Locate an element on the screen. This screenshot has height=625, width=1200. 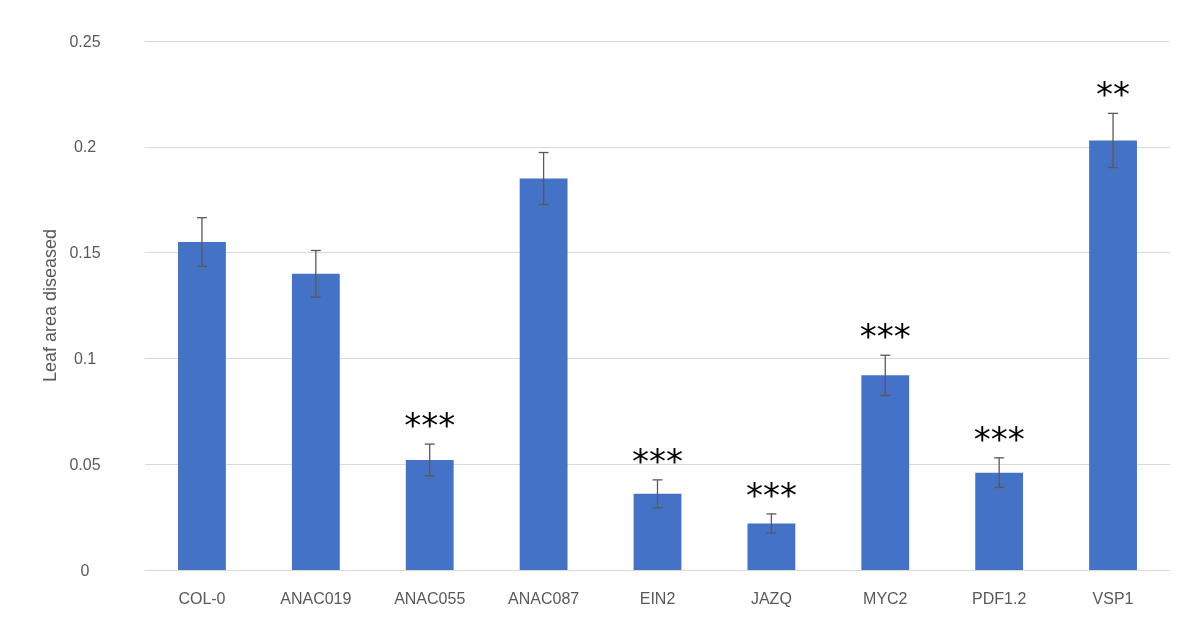
y-tick-label: 0.1 is located at coordinates (85, 358).